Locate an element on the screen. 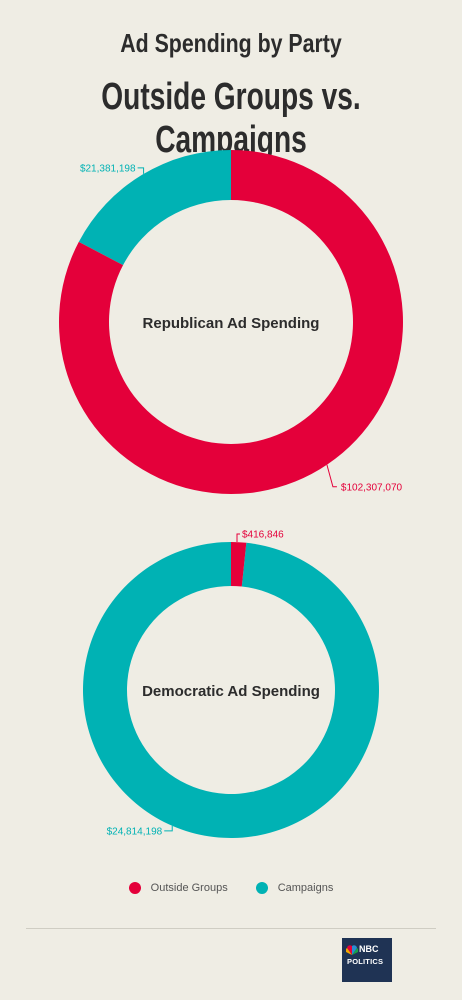 Image resolution: width=462 pixels, height=1000 pixels. republican-slice-campaigns is located at coordinates (155, 208).